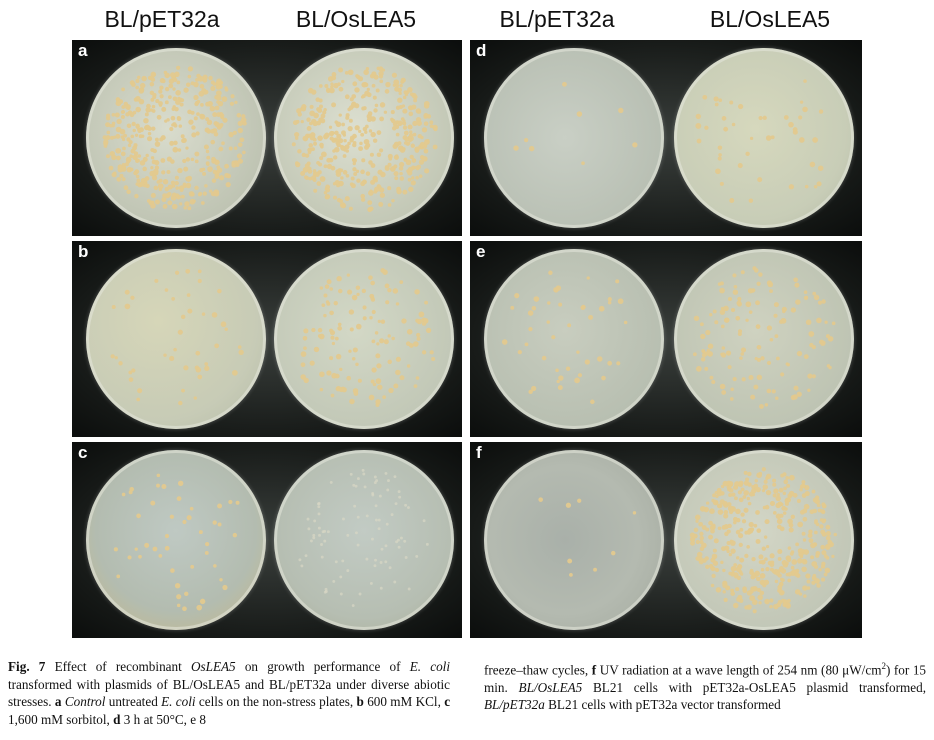 The height and width of the screenshot is (740, 934). What do you see at coordinates (557, 19) in the screenshot?
I see `column-header-3: BL/pET32a` at bounding box center [557, 19].